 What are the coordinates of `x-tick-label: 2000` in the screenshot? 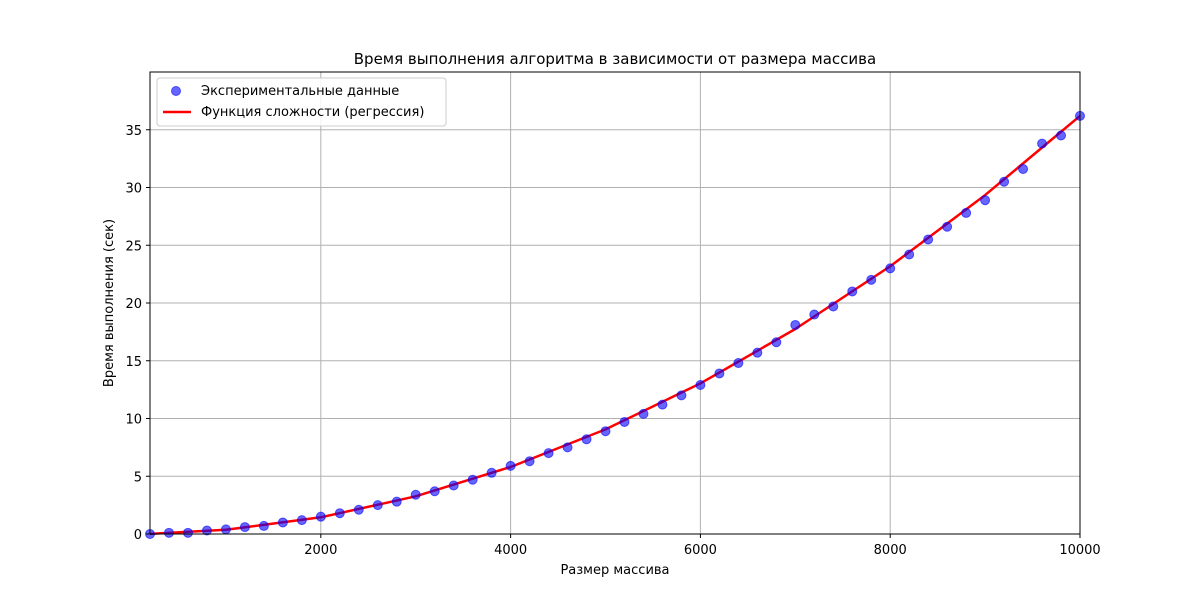 It's located at (320, 550).